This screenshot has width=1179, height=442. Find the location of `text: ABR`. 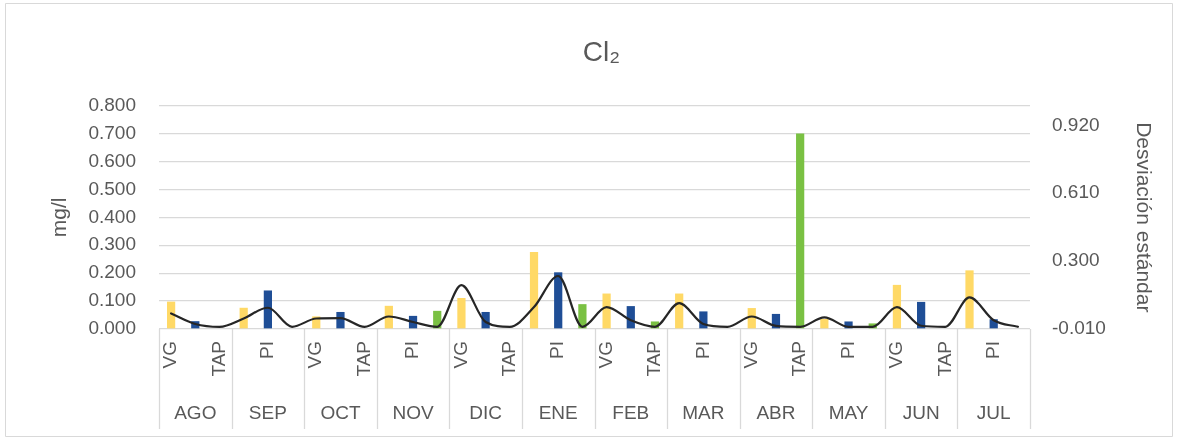

text: ABR is located at coordinates (776, 413).